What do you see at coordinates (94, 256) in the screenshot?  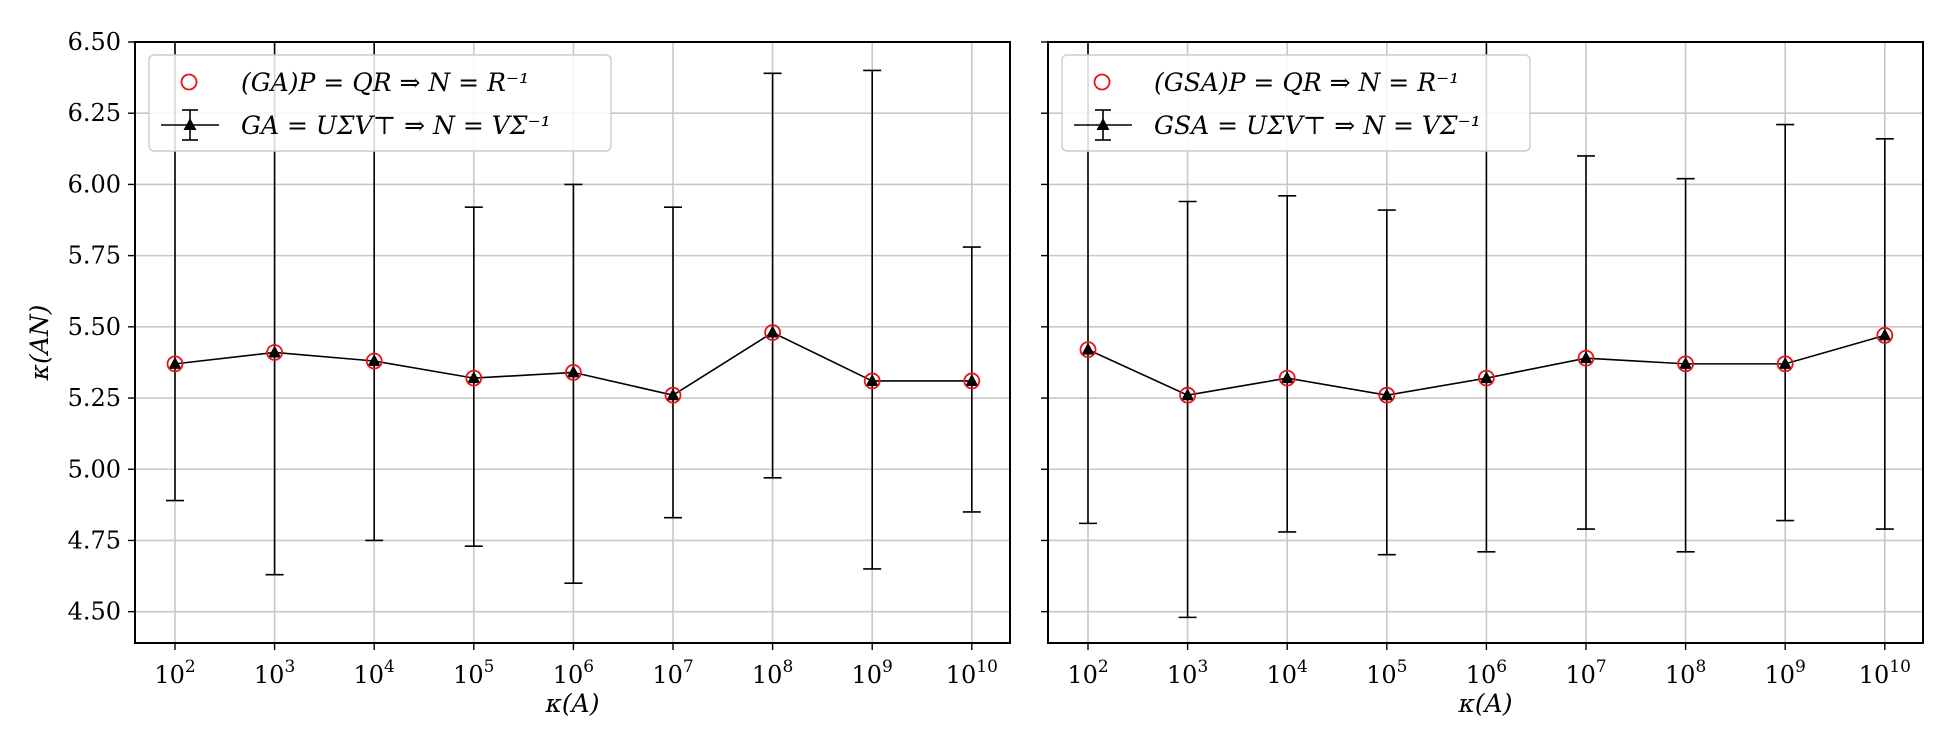 I see `y-tick-label: 5.75` at bounding box center [94, 256].